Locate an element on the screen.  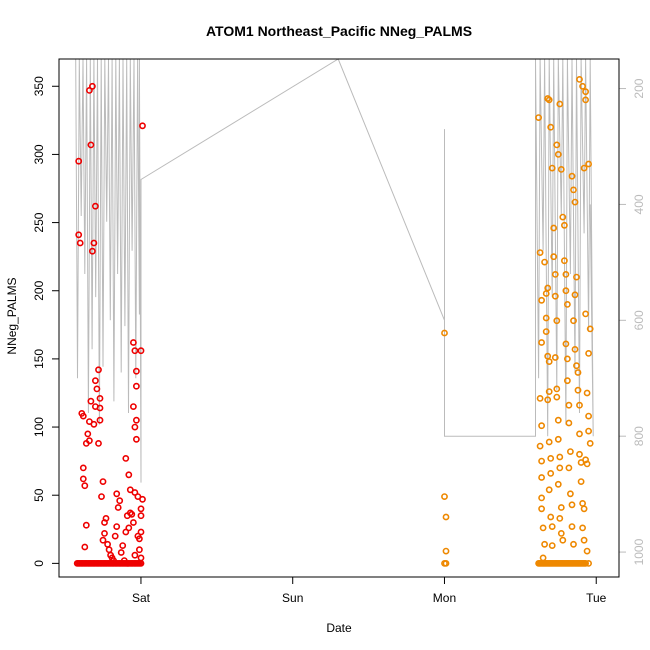
y-tick-label: 100 is located at coordinates (39, 427).